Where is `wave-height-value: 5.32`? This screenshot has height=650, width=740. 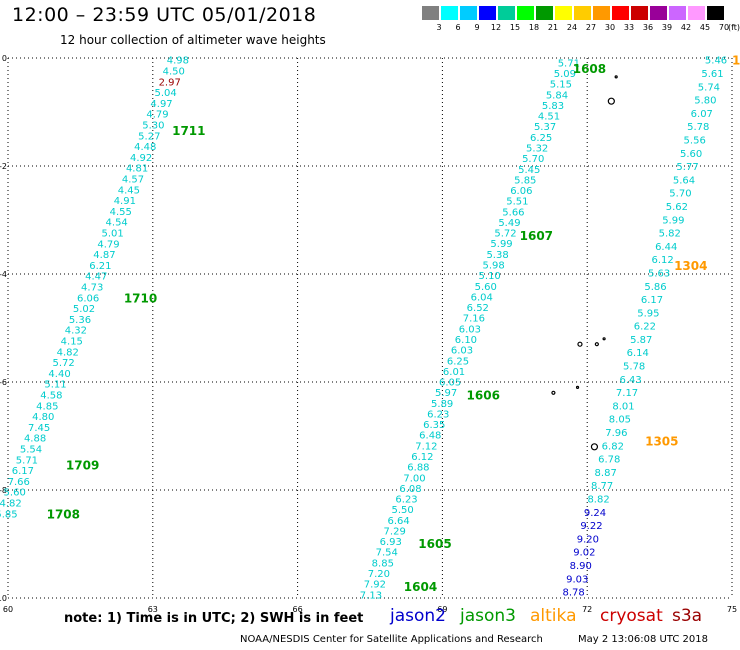
wave-height-value: 5.32 is located at coordinates (537, 149).